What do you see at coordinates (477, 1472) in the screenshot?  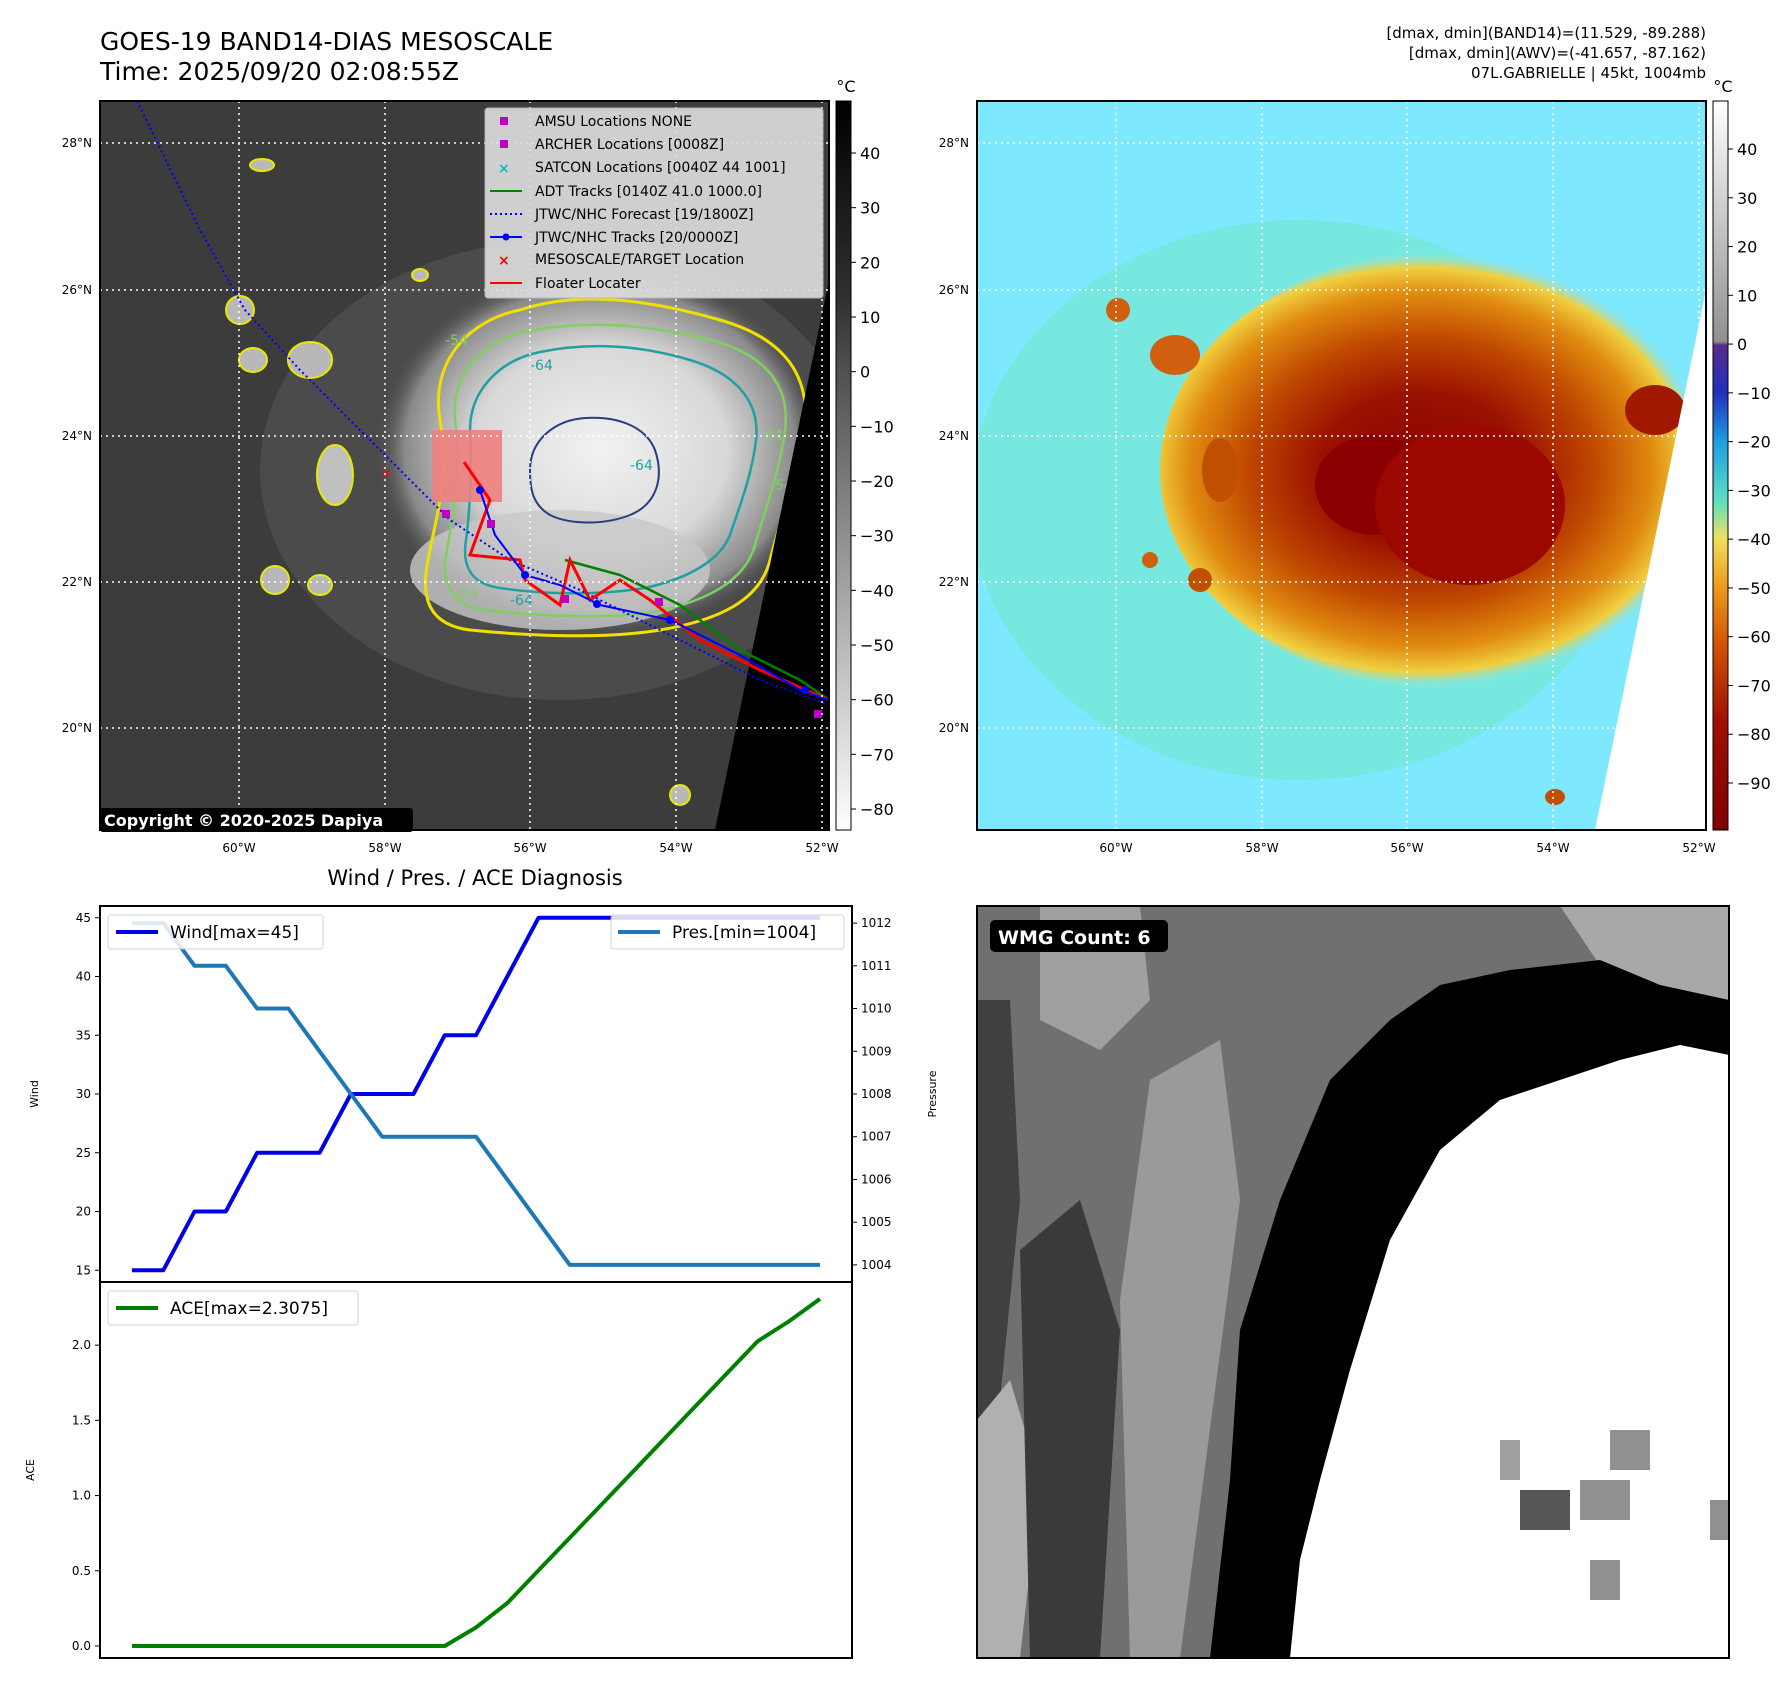 I see `ace-series-line` at bounding box center [477, 1472].